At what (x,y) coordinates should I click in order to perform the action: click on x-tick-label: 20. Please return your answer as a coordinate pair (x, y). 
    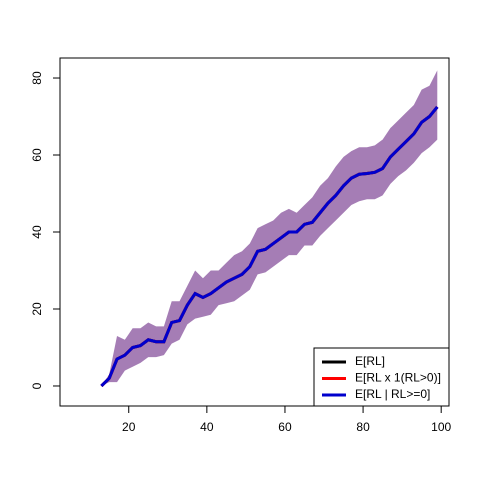
    Looking at the image, I should click on (129, 427).